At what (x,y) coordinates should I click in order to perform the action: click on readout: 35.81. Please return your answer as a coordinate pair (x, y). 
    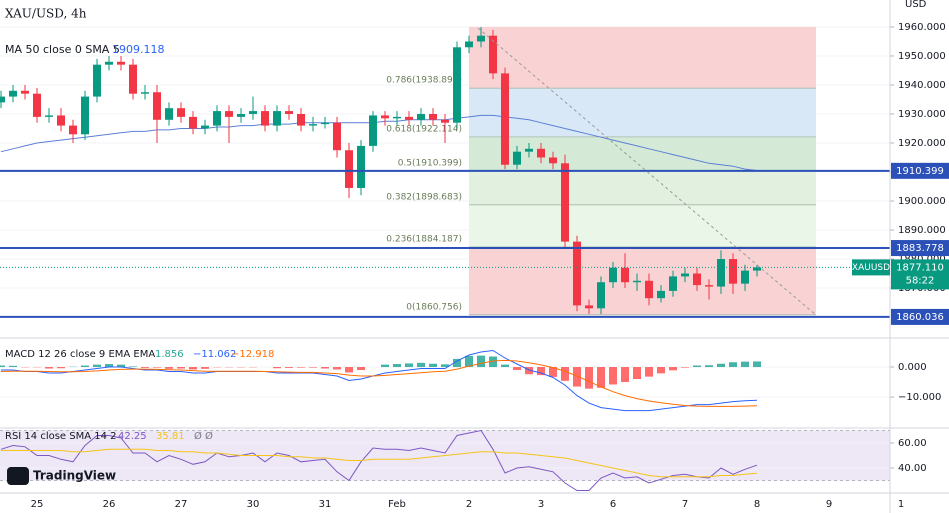
    Looking at the image, I should click on (170, 436).